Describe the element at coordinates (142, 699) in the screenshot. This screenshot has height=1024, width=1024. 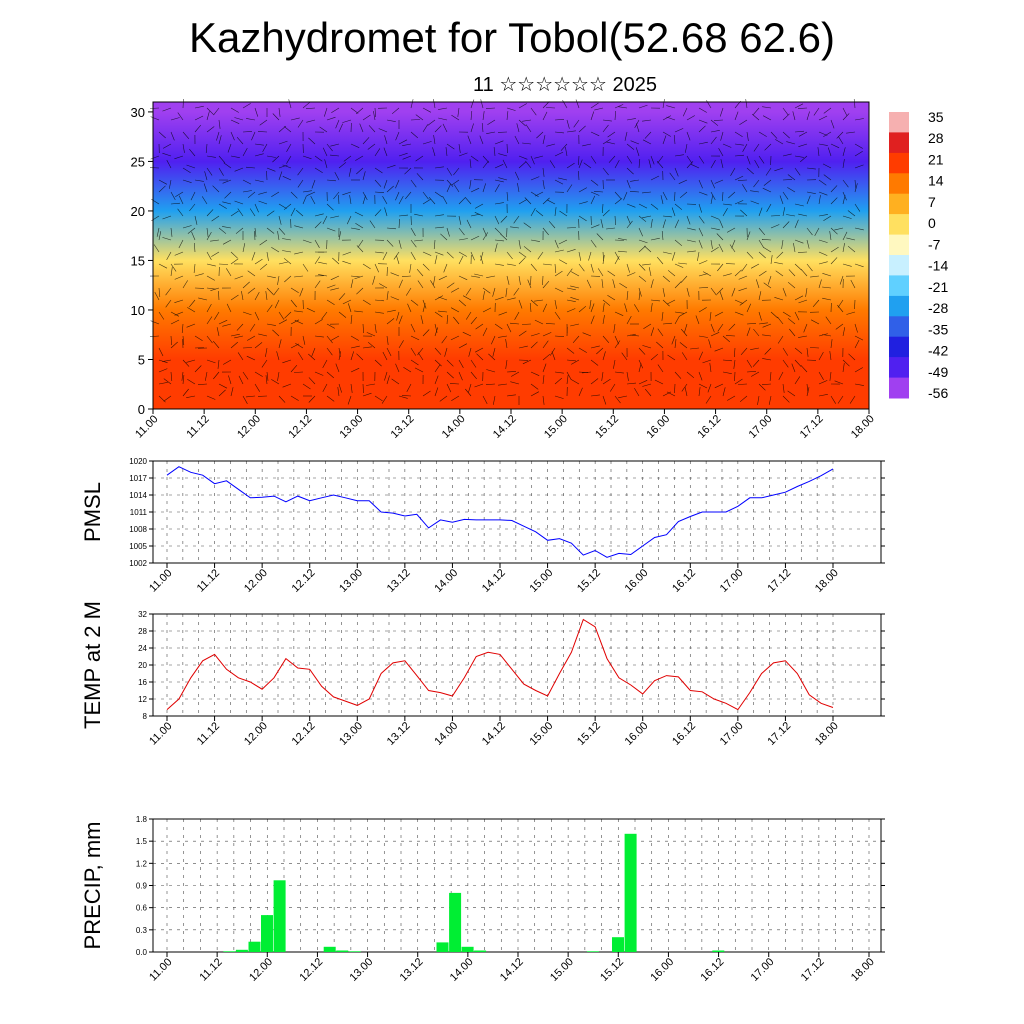
I see `temp2m-ytick-label: 12` at that location.